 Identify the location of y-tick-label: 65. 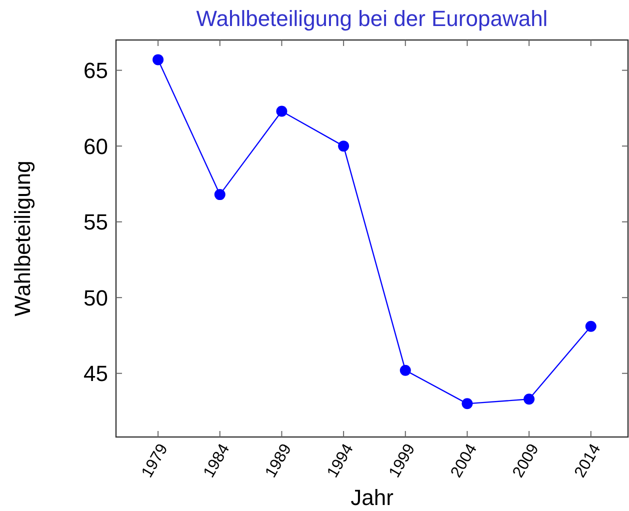
(96, 71).